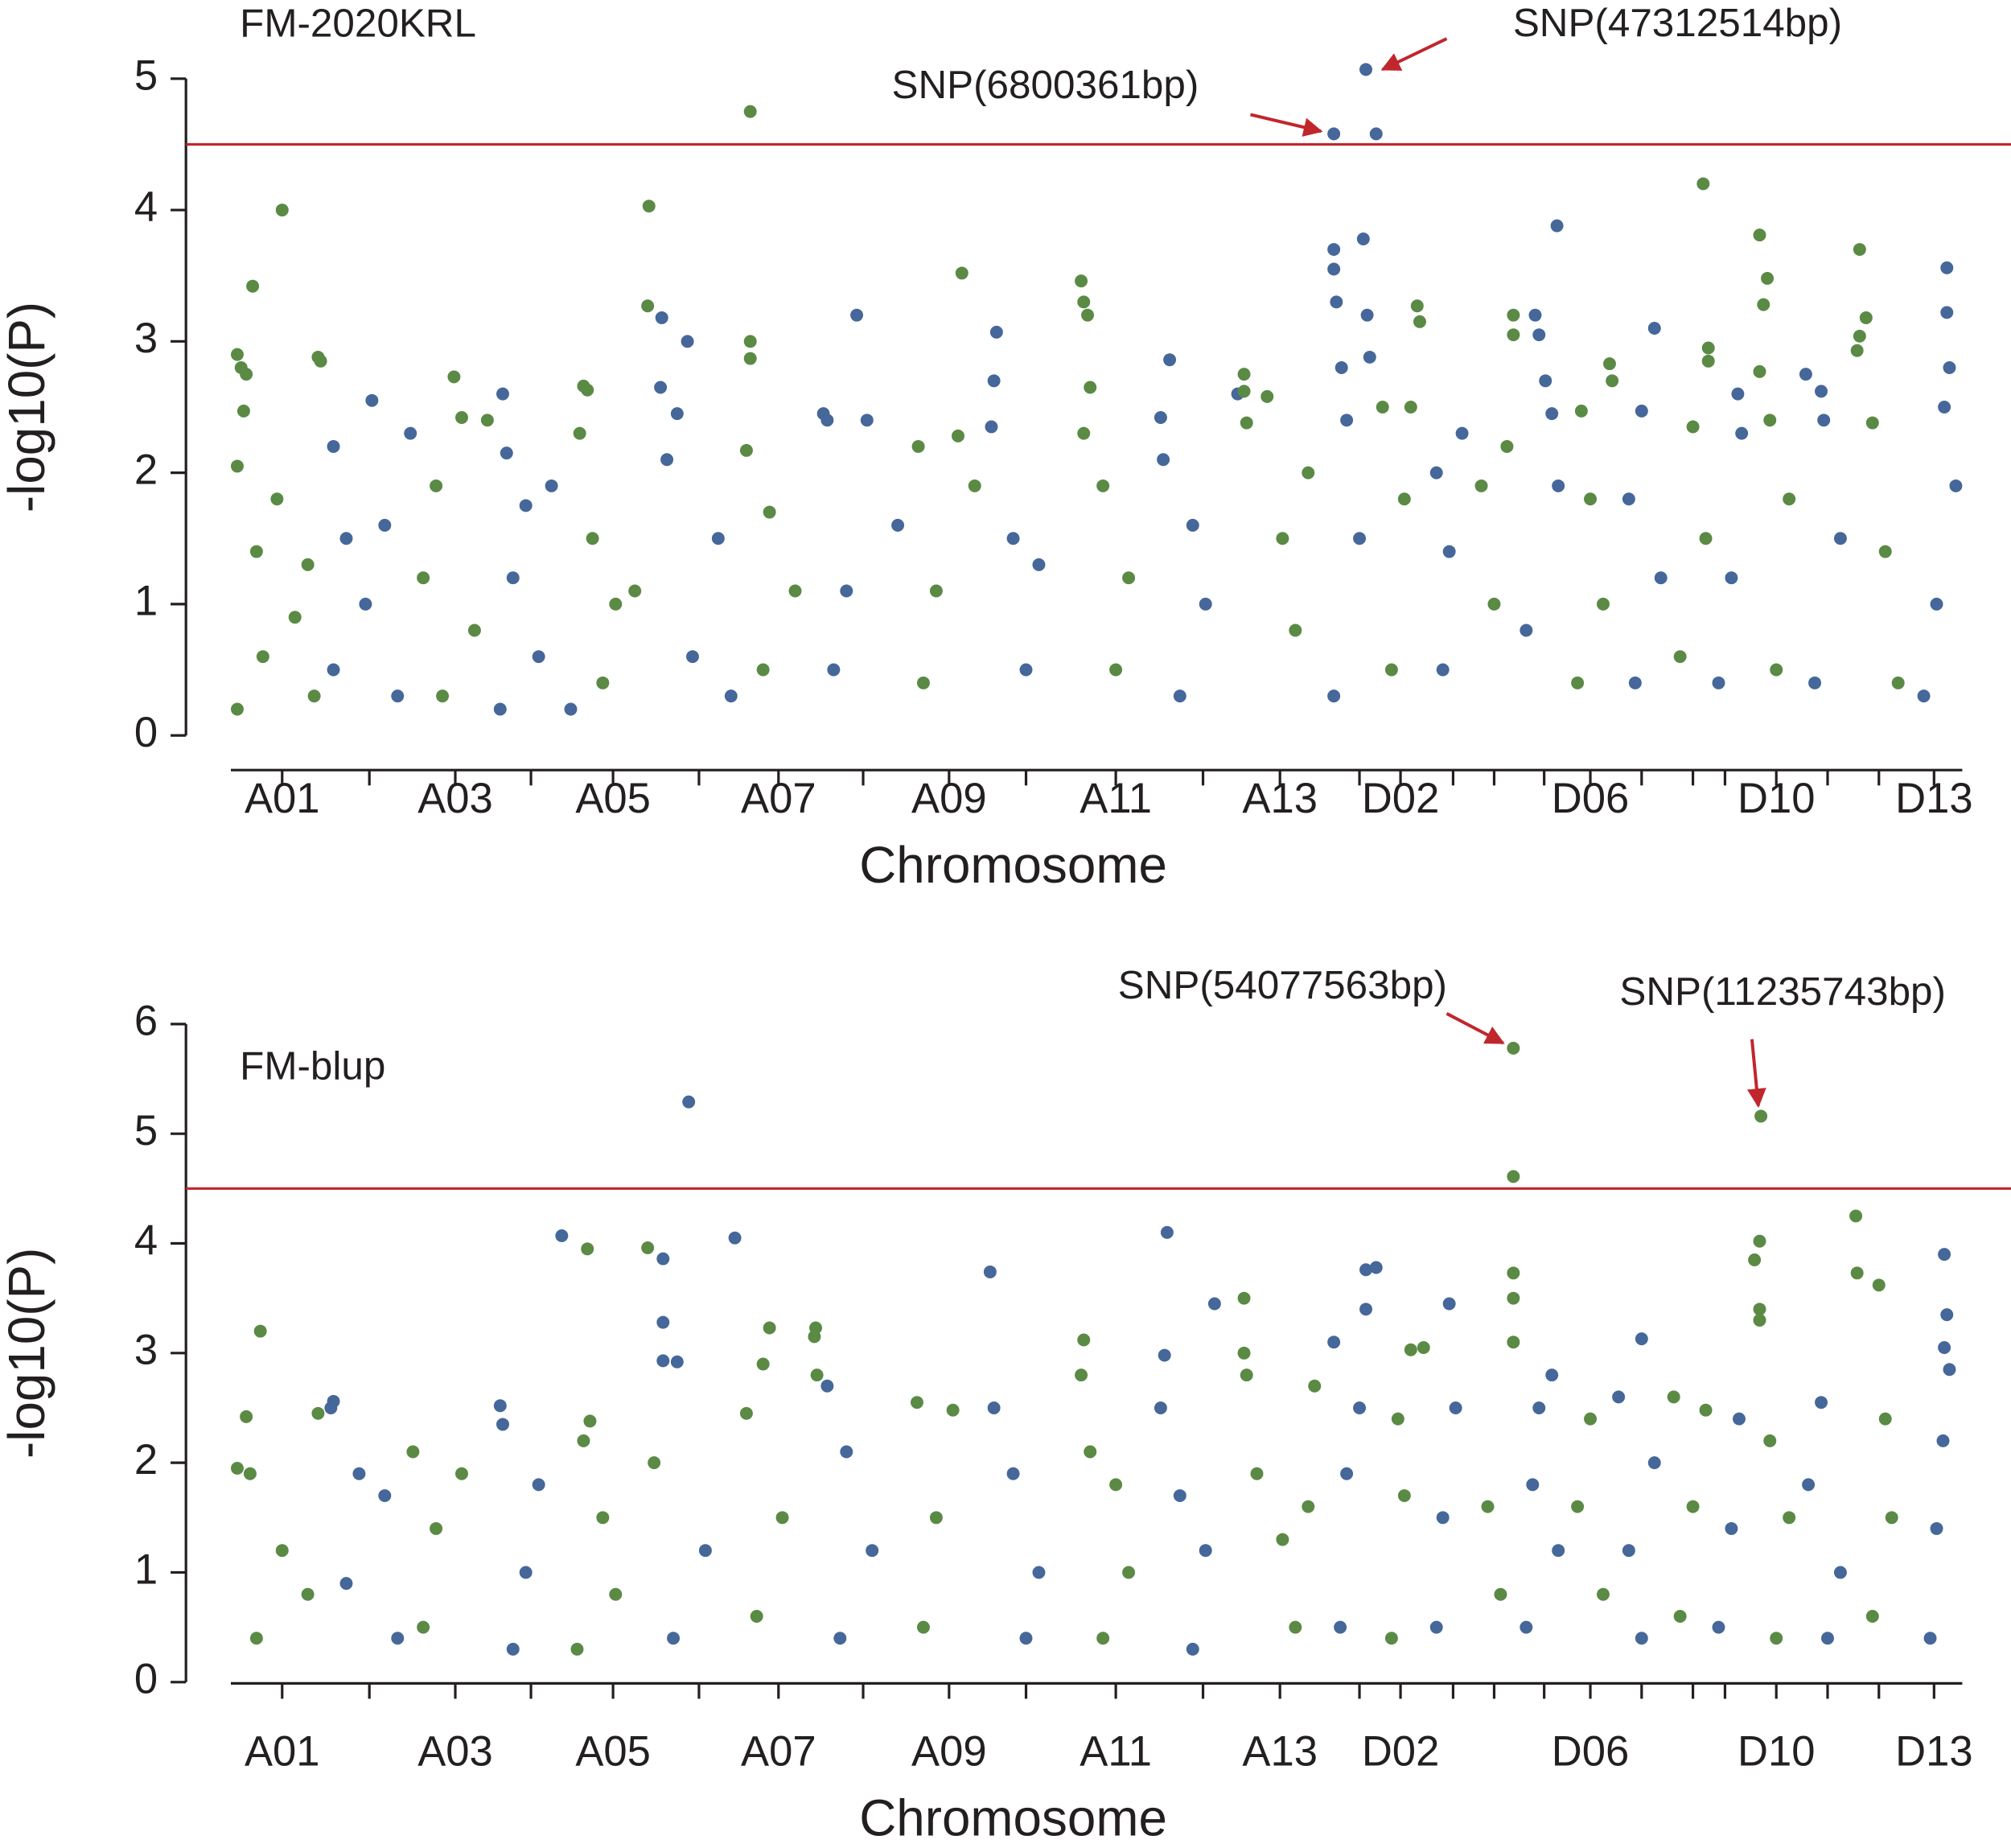  I want to click on y-tick-label: 4, so click(146, 207).